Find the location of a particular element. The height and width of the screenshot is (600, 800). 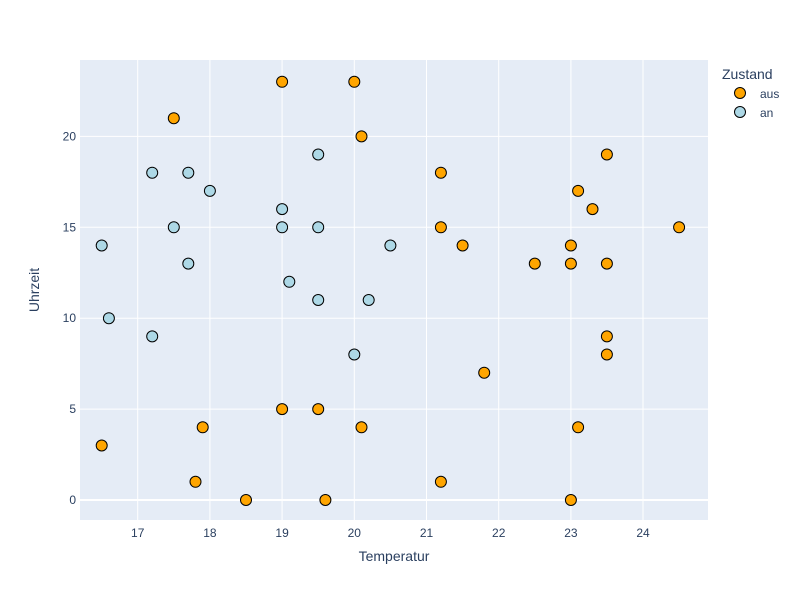

legend: Zustand aus an is located at coordinates (750, 93).